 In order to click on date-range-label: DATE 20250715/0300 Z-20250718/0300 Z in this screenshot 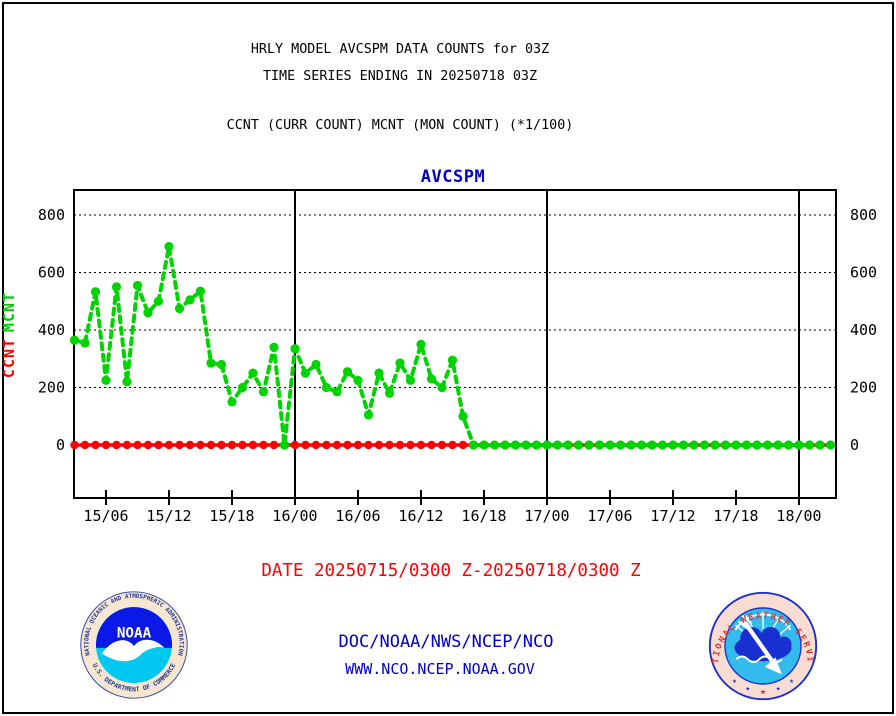, I will do `click(451, 571)`.